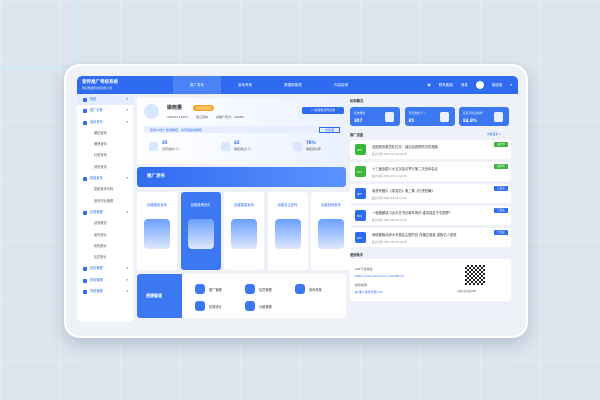  What do you see at coordinates (100, 234) in the screenshot?
I see `sidebar-item: 宣传统计` at bounding box center [100, 234].